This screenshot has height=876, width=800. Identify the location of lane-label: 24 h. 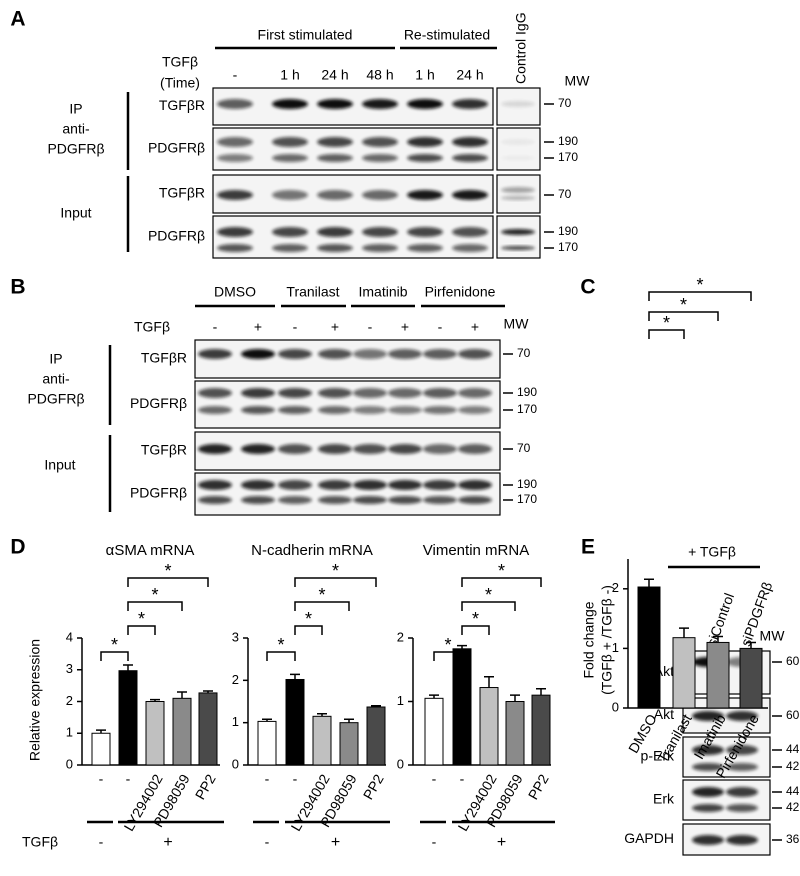
(334, 75).